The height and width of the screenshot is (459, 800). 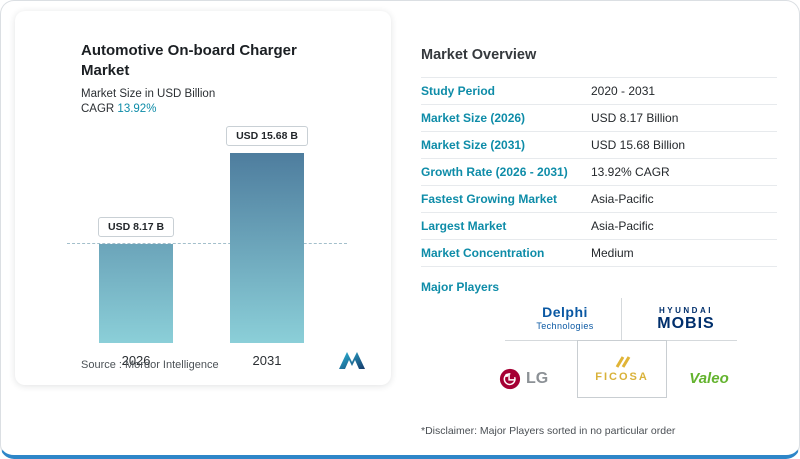 What do you see at coordinates (622, 376) in the screenshot?
I see `ficosa-logo-text: FICOSA` at bounding box center [622, 376].